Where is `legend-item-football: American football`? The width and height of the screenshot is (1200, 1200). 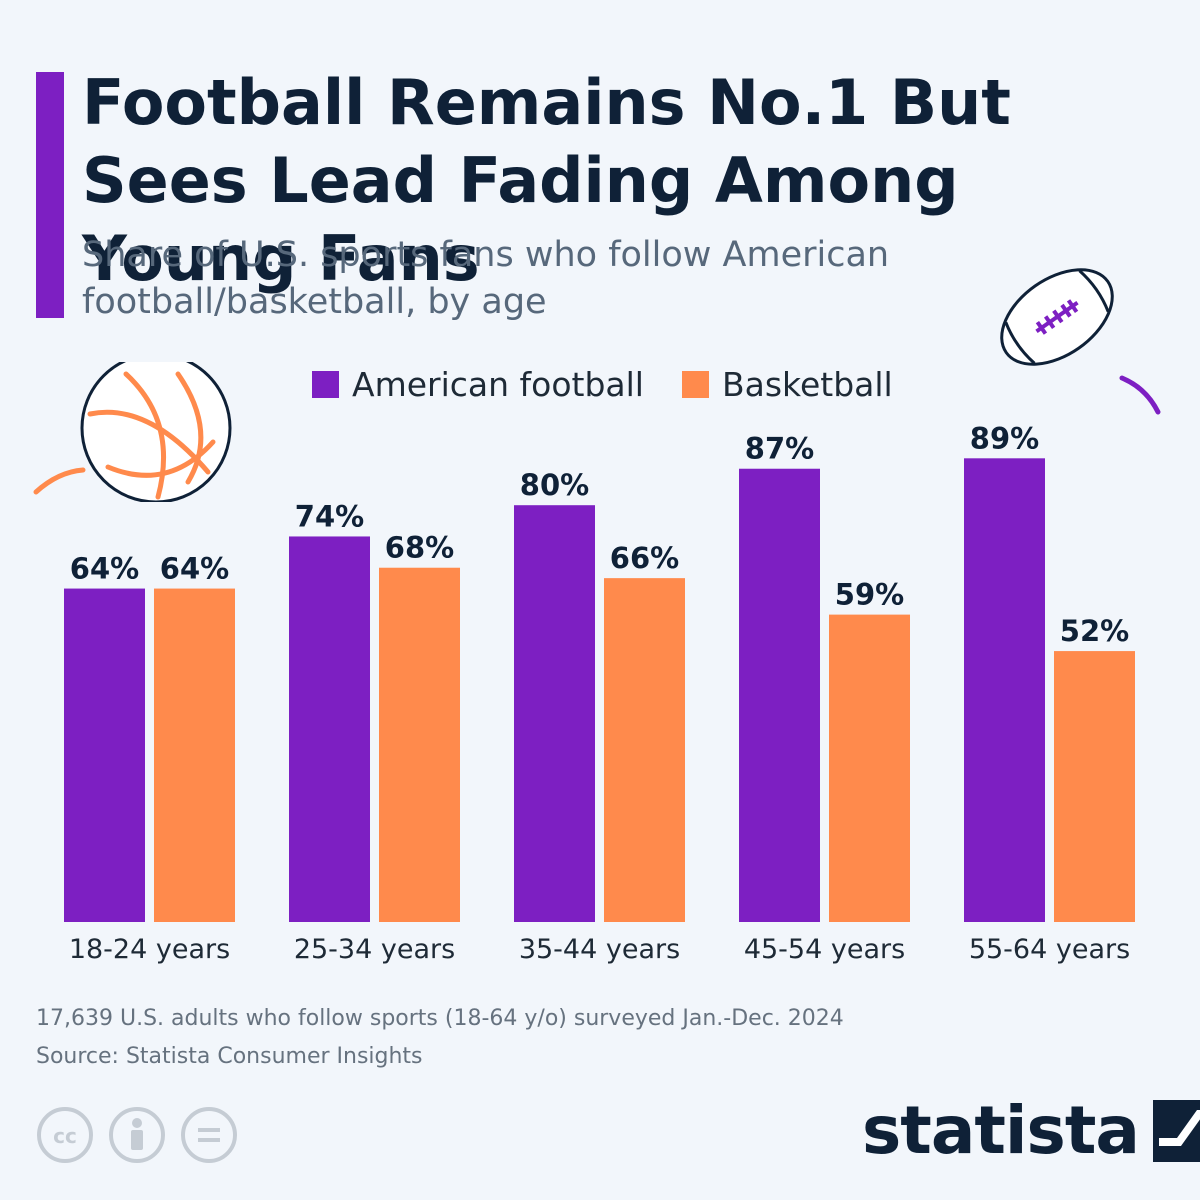 legend-item-football: American football is located at coordinates (478, 384).